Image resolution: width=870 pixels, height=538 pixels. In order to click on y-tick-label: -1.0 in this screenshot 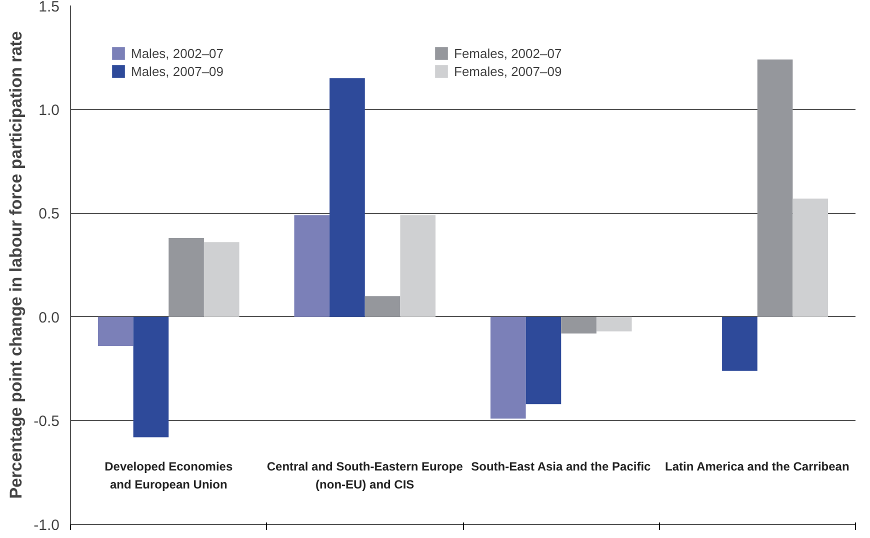, I will do `click(47, 525)`.